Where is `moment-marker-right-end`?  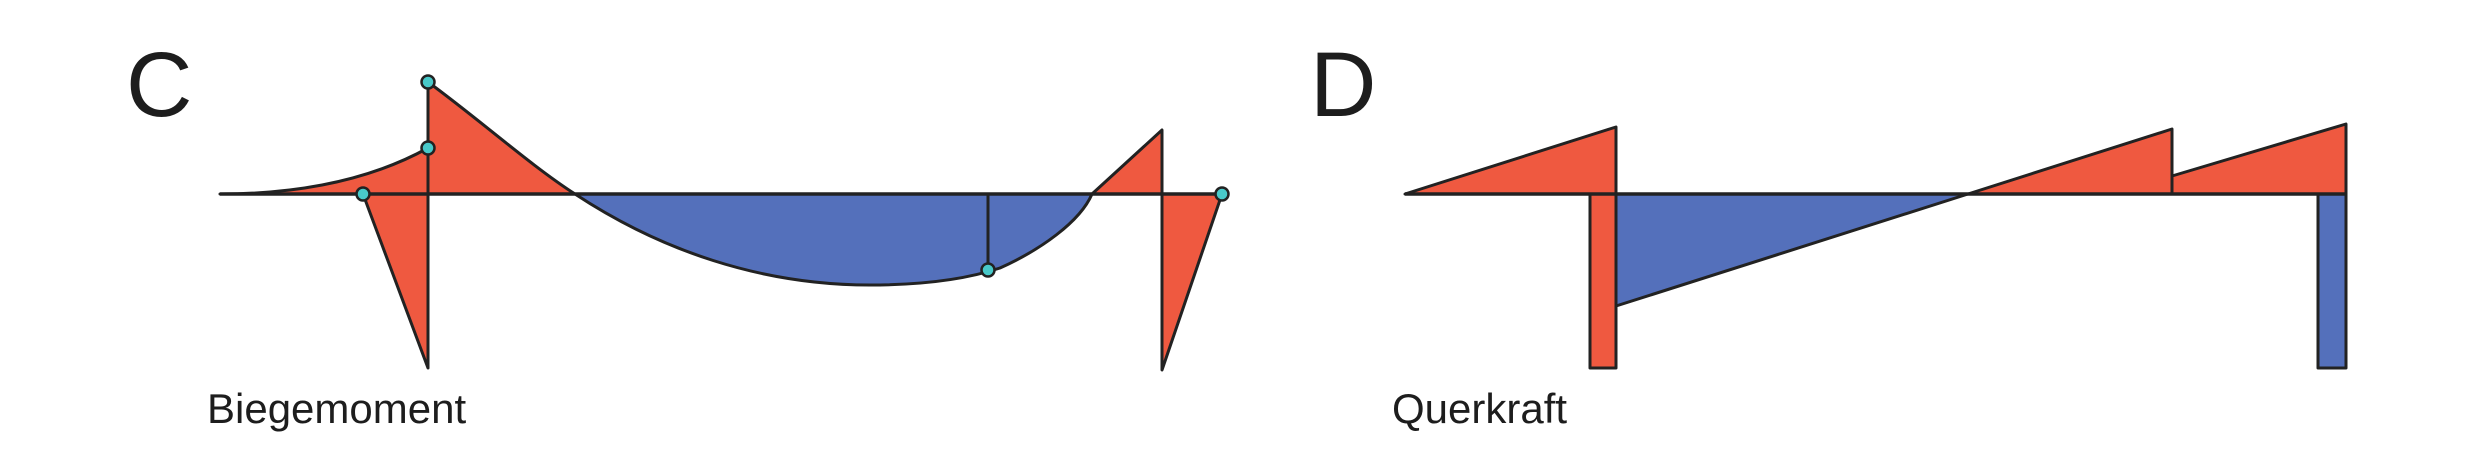 moment-marker-right-end is located at coordinates (1222, 194).